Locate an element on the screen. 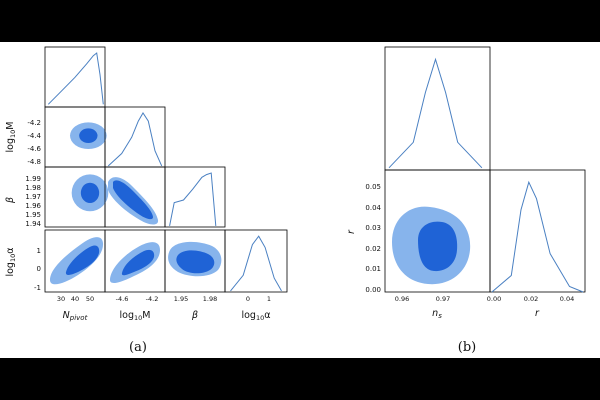 The image size is (600, 400). r-x-tick: 0.04 is located at coordinates (567, 299).